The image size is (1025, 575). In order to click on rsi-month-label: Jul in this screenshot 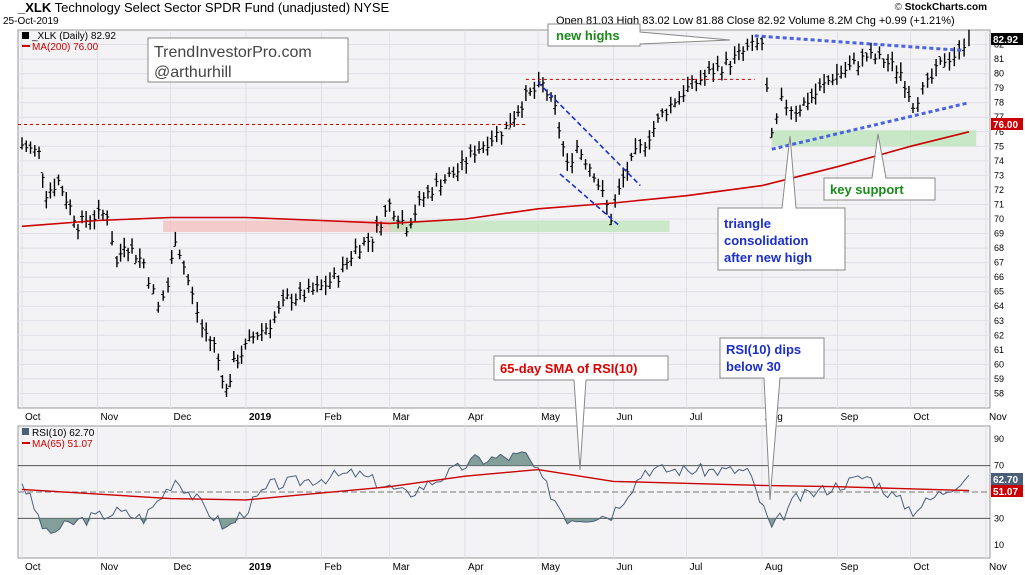, I will do `click(696, 567)`.